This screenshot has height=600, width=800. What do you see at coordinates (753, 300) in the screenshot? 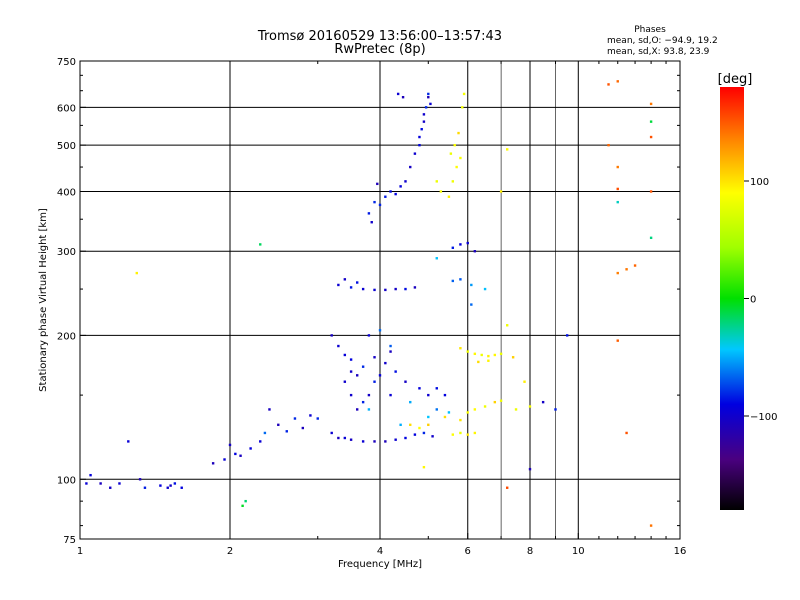
I see `colorbar-tick-label: 0` at bounding box center [753, 300].